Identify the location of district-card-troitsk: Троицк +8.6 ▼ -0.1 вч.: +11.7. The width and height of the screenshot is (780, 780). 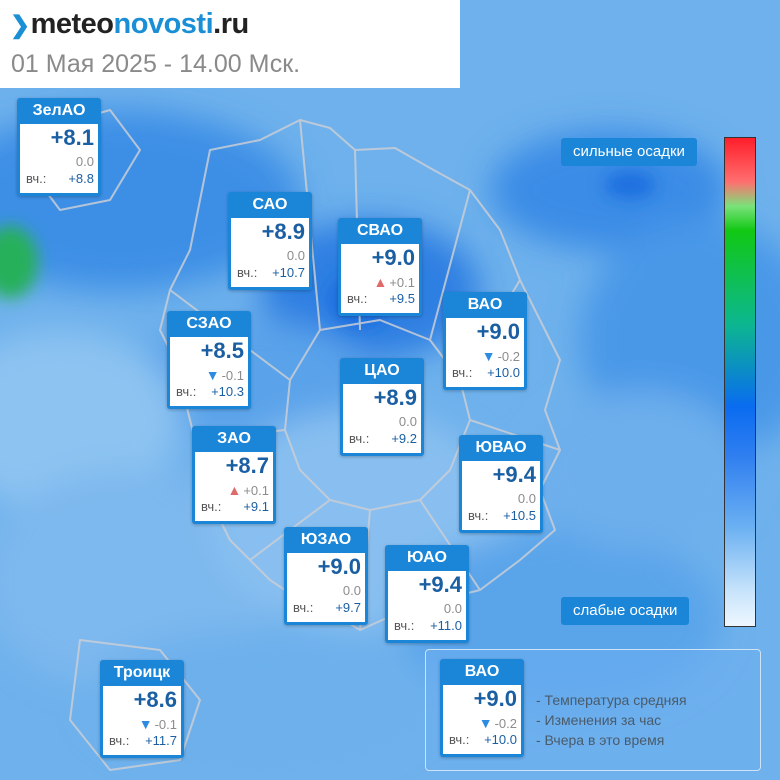
(142, 709).